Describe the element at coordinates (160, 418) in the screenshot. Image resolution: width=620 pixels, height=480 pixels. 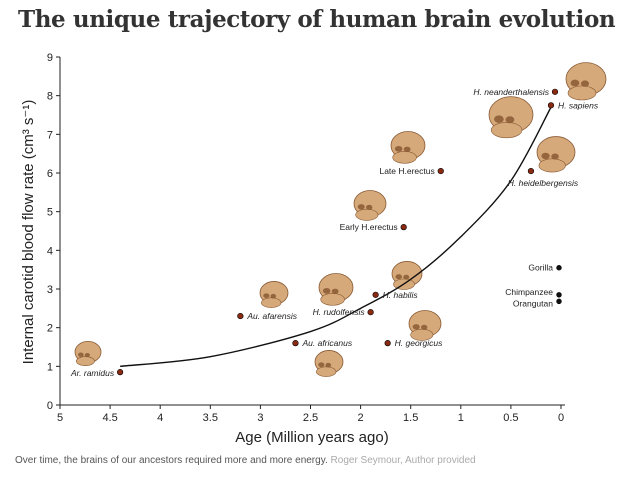
I see `x-tick-label: 4` at that location.